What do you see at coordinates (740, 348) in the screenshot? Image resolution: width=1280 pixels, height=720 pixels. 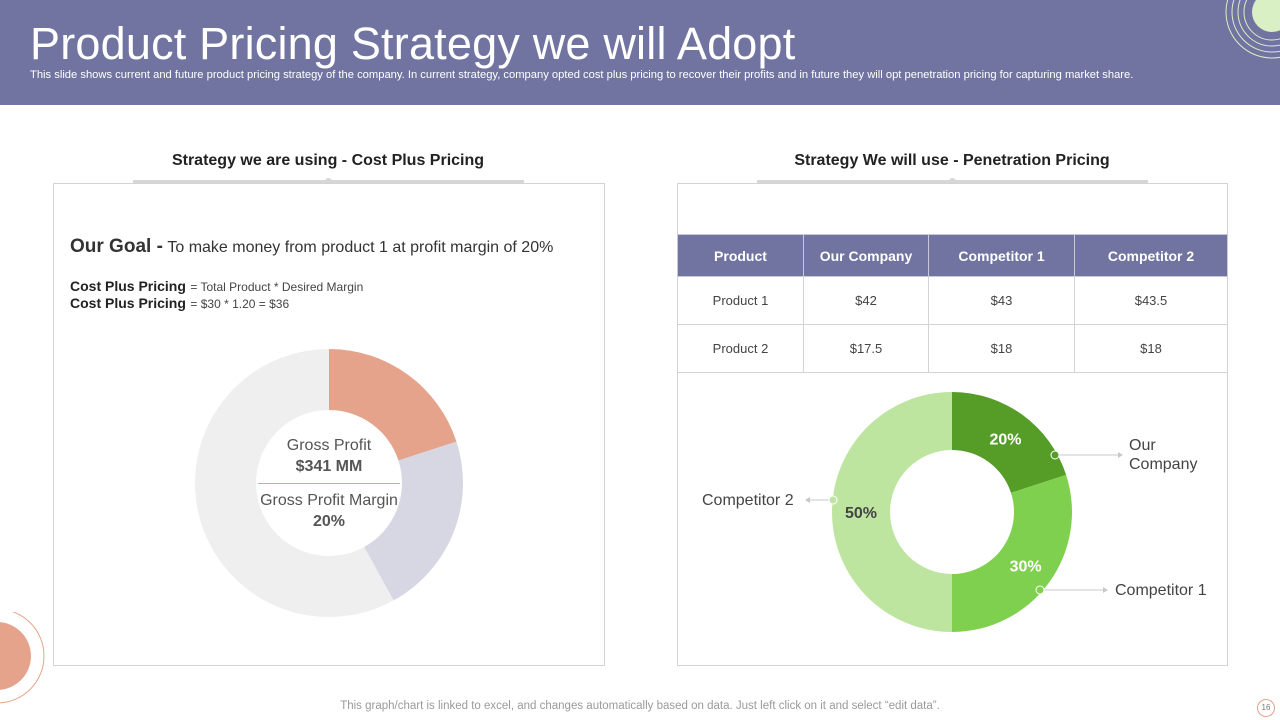 I see `table-cell: Product 2` at bounding box center [740, 348].